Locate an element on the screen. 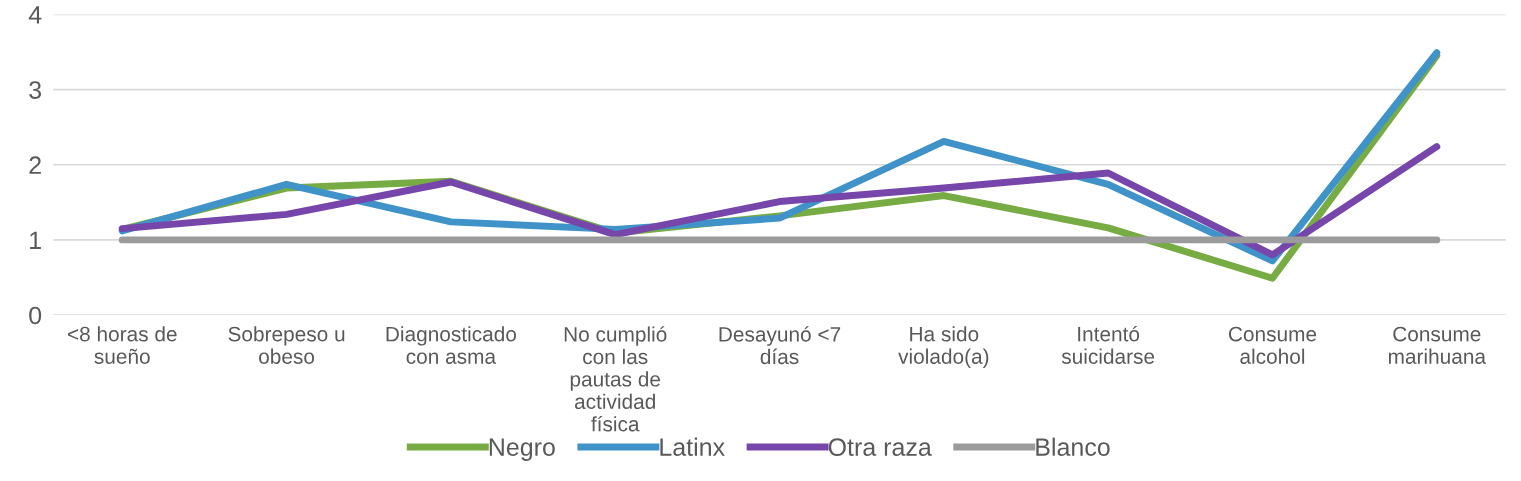 This screenshot has height=481, width=1521. x-tick-label: Sobrepeso u obeso is located at coordinates (286, 345).